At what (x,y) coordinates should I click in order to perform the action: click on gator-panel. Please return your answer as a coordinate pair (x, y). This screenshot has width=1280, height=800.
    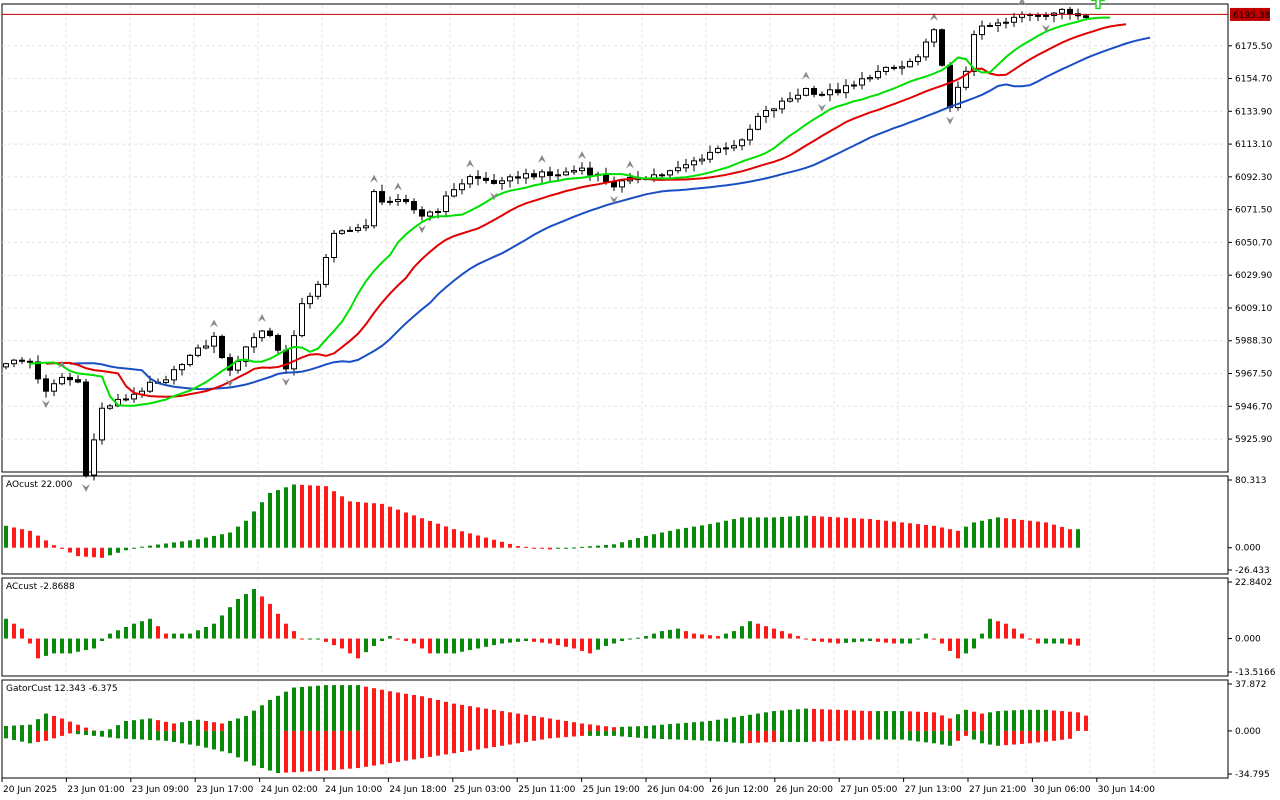
    Looking at the image, I should click on (546, 729).